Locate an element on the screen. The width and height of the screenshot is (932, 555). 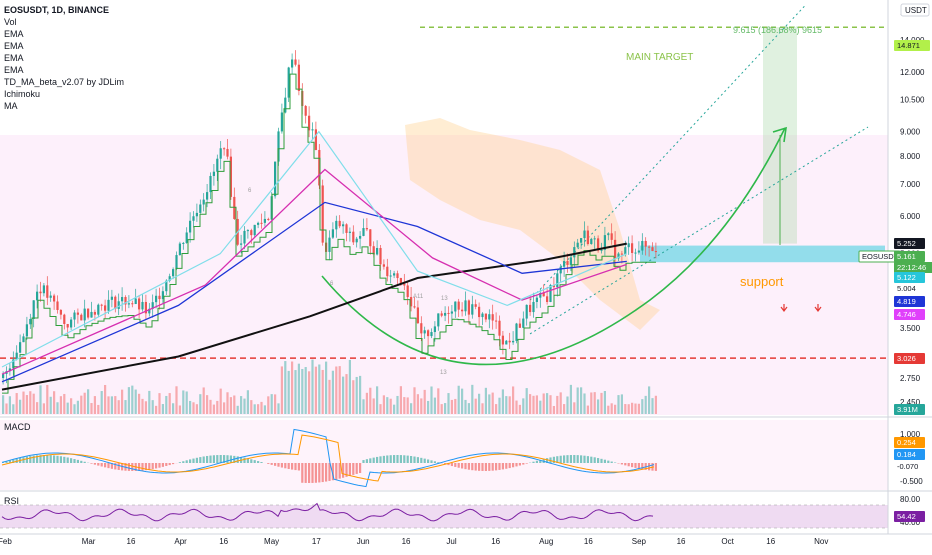
indicator-ema-1: EMA is located at coordinates (64, 34).